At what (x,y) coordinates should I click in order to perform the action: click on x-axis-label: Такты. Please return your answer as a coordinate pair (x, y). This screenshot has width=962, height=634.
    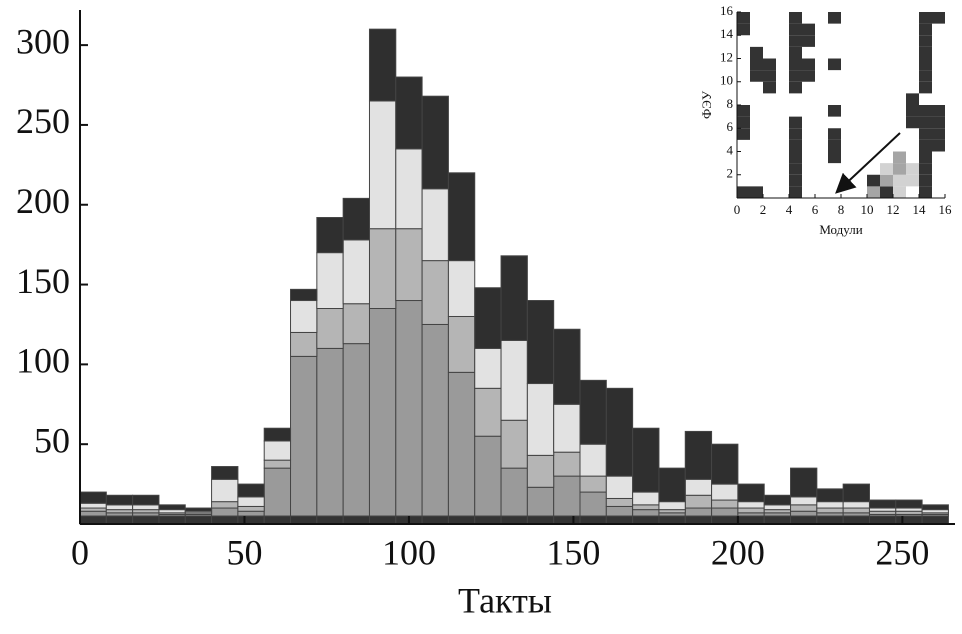
    Looking at the image, I should click on (505, 600).